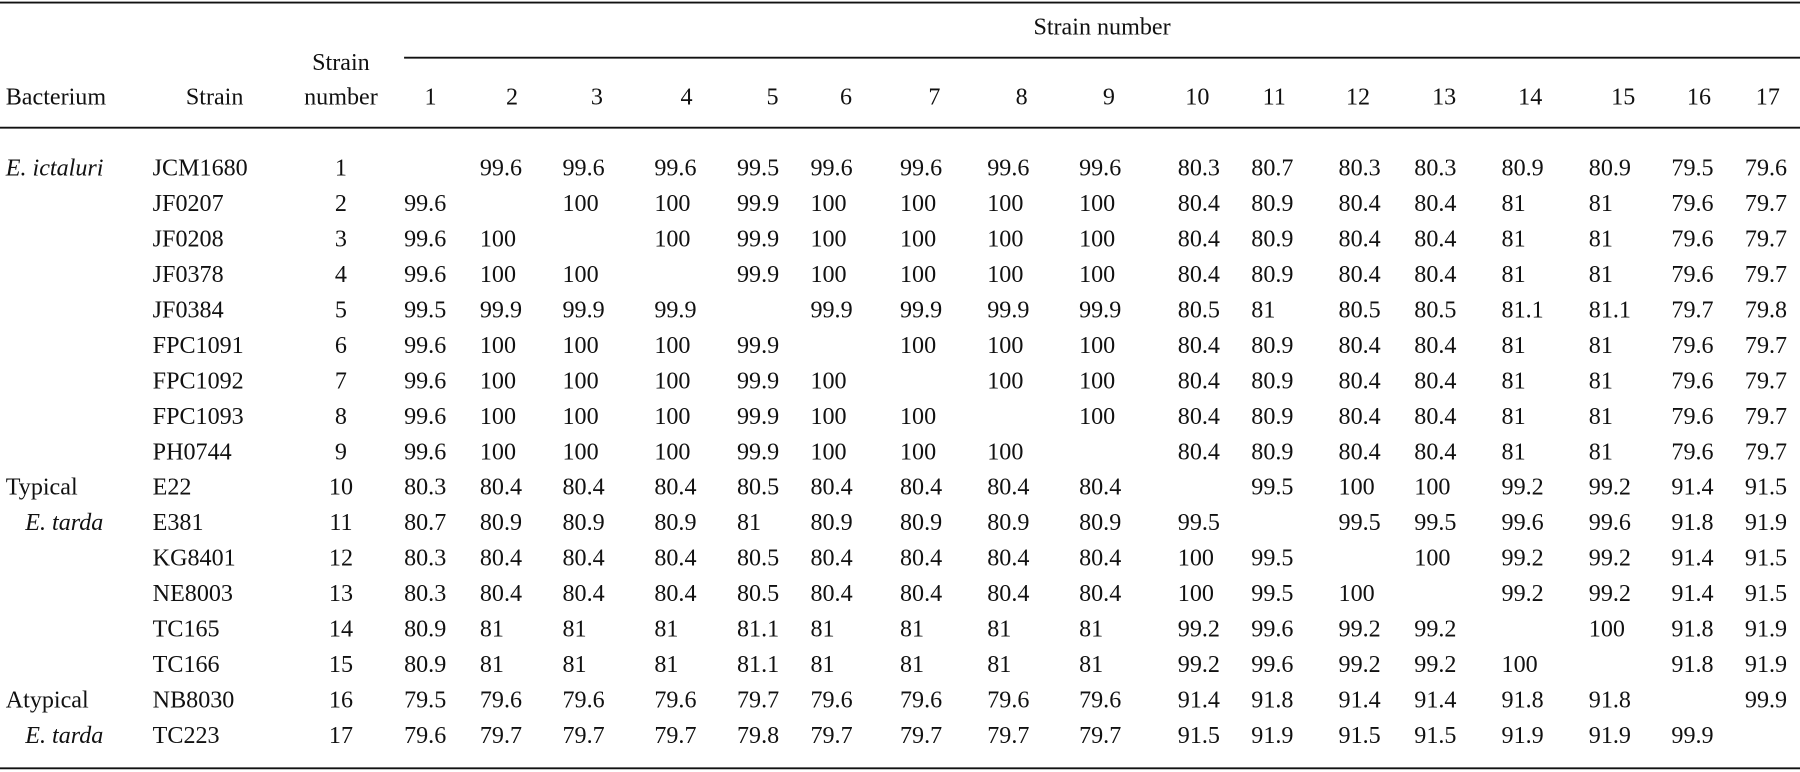 This screenshot has height=772, width=1800. I want to click on strain-number: 10, so click(341, 488).